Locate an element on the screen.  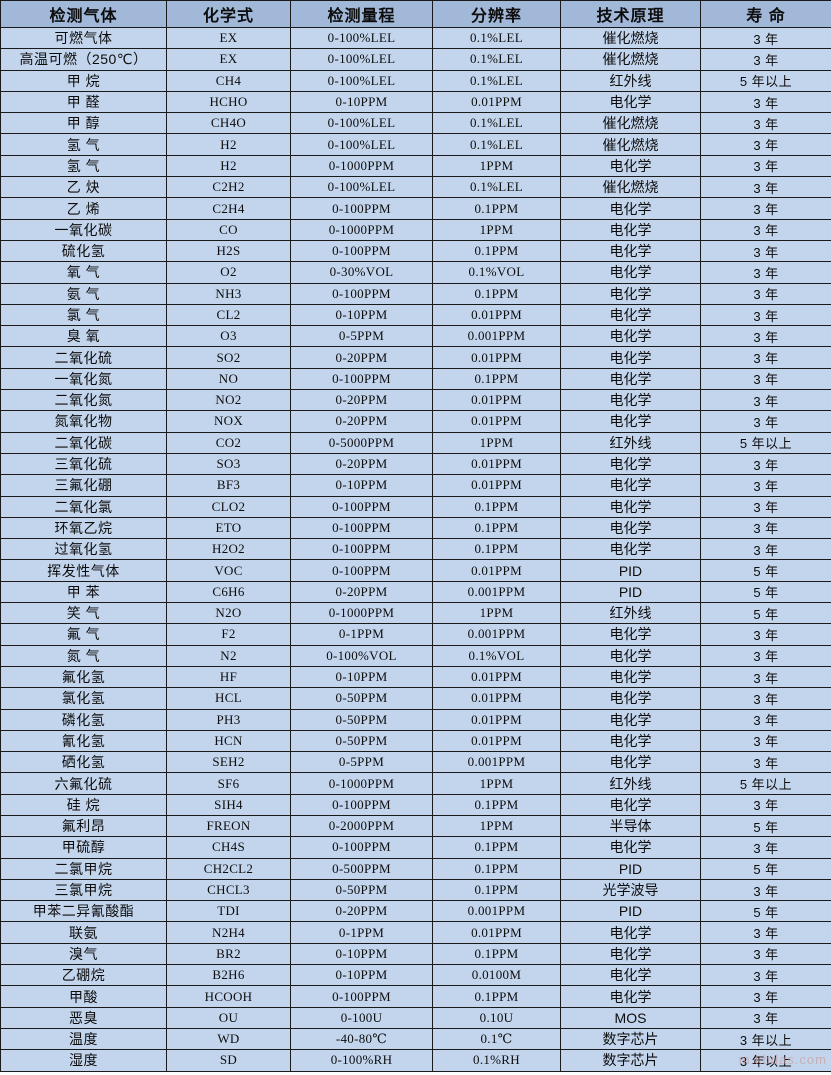
table-row: 甲 烷 CH4 0-100%LEL 0.1%LEL 红外线 5 年以上 is located at coordinates (415, 80).